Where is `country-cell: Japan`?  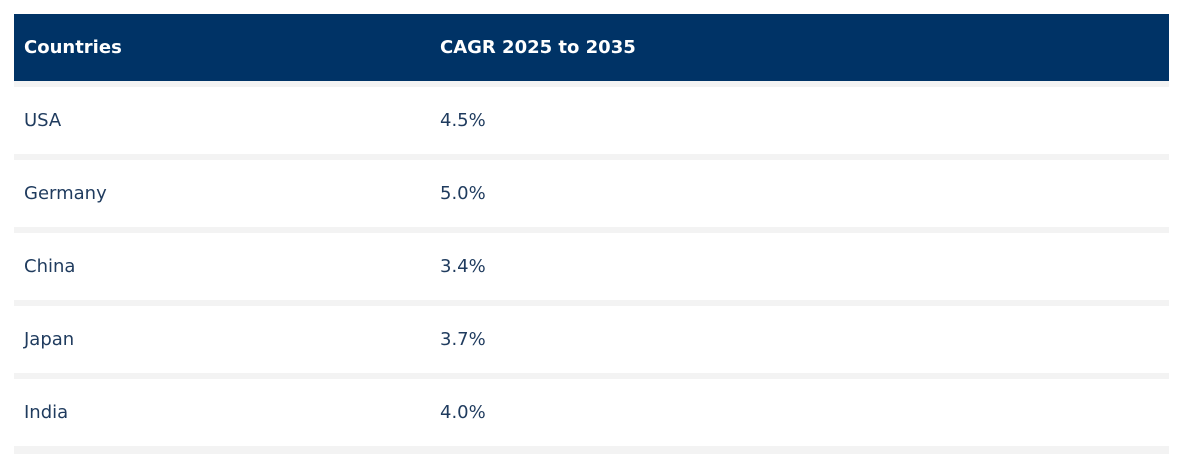
country-cell: Japan is located at coordinates (49, 339).